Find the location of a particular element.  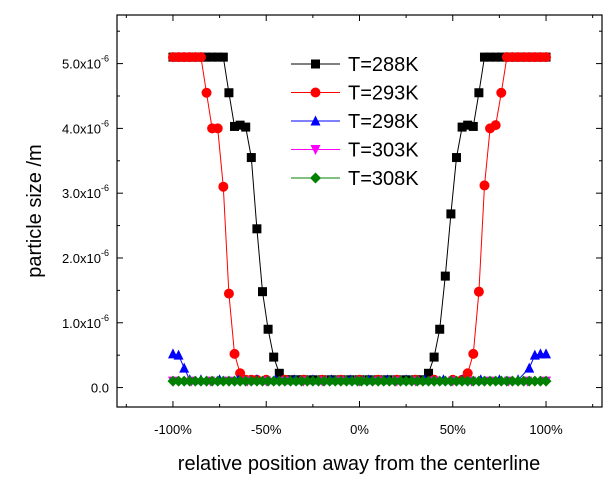

y-tick-label: 1.0x10⁻⁶ is located at coordinates (85, 322).